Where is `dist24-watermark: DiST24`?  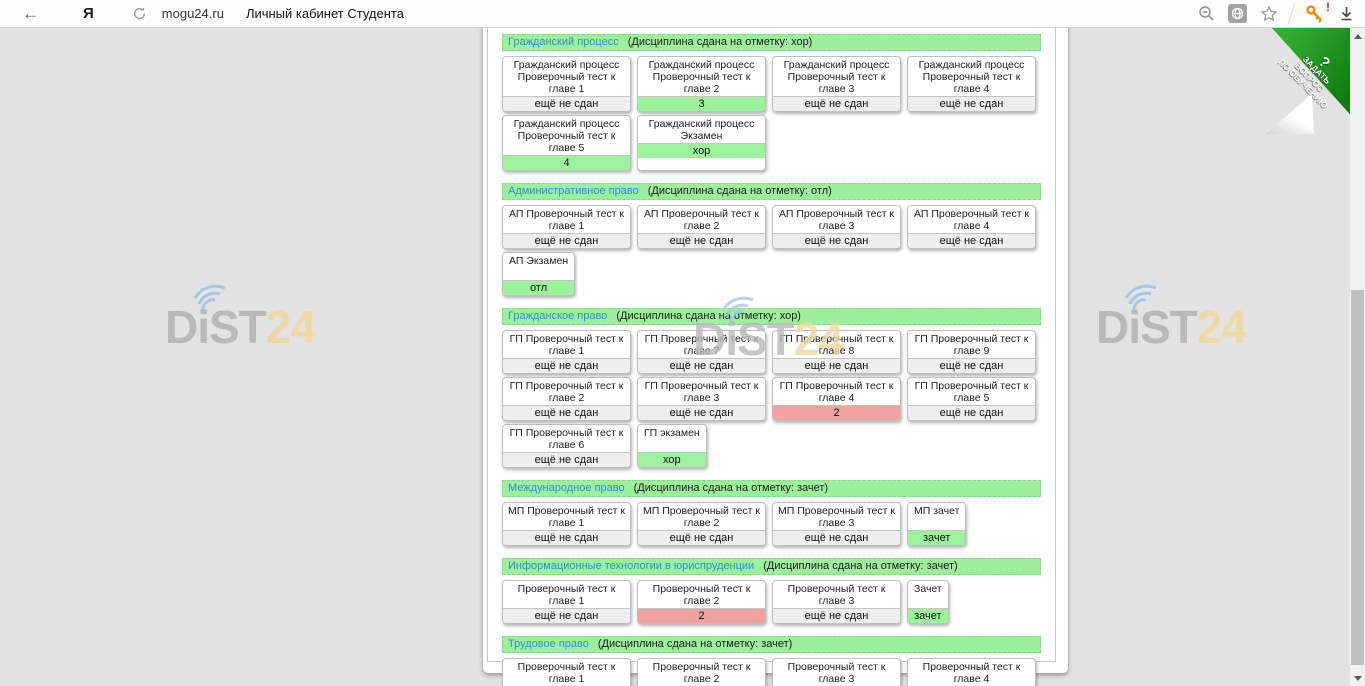 dist24-watermark: DiST24 is located at coordinates (240, 319).